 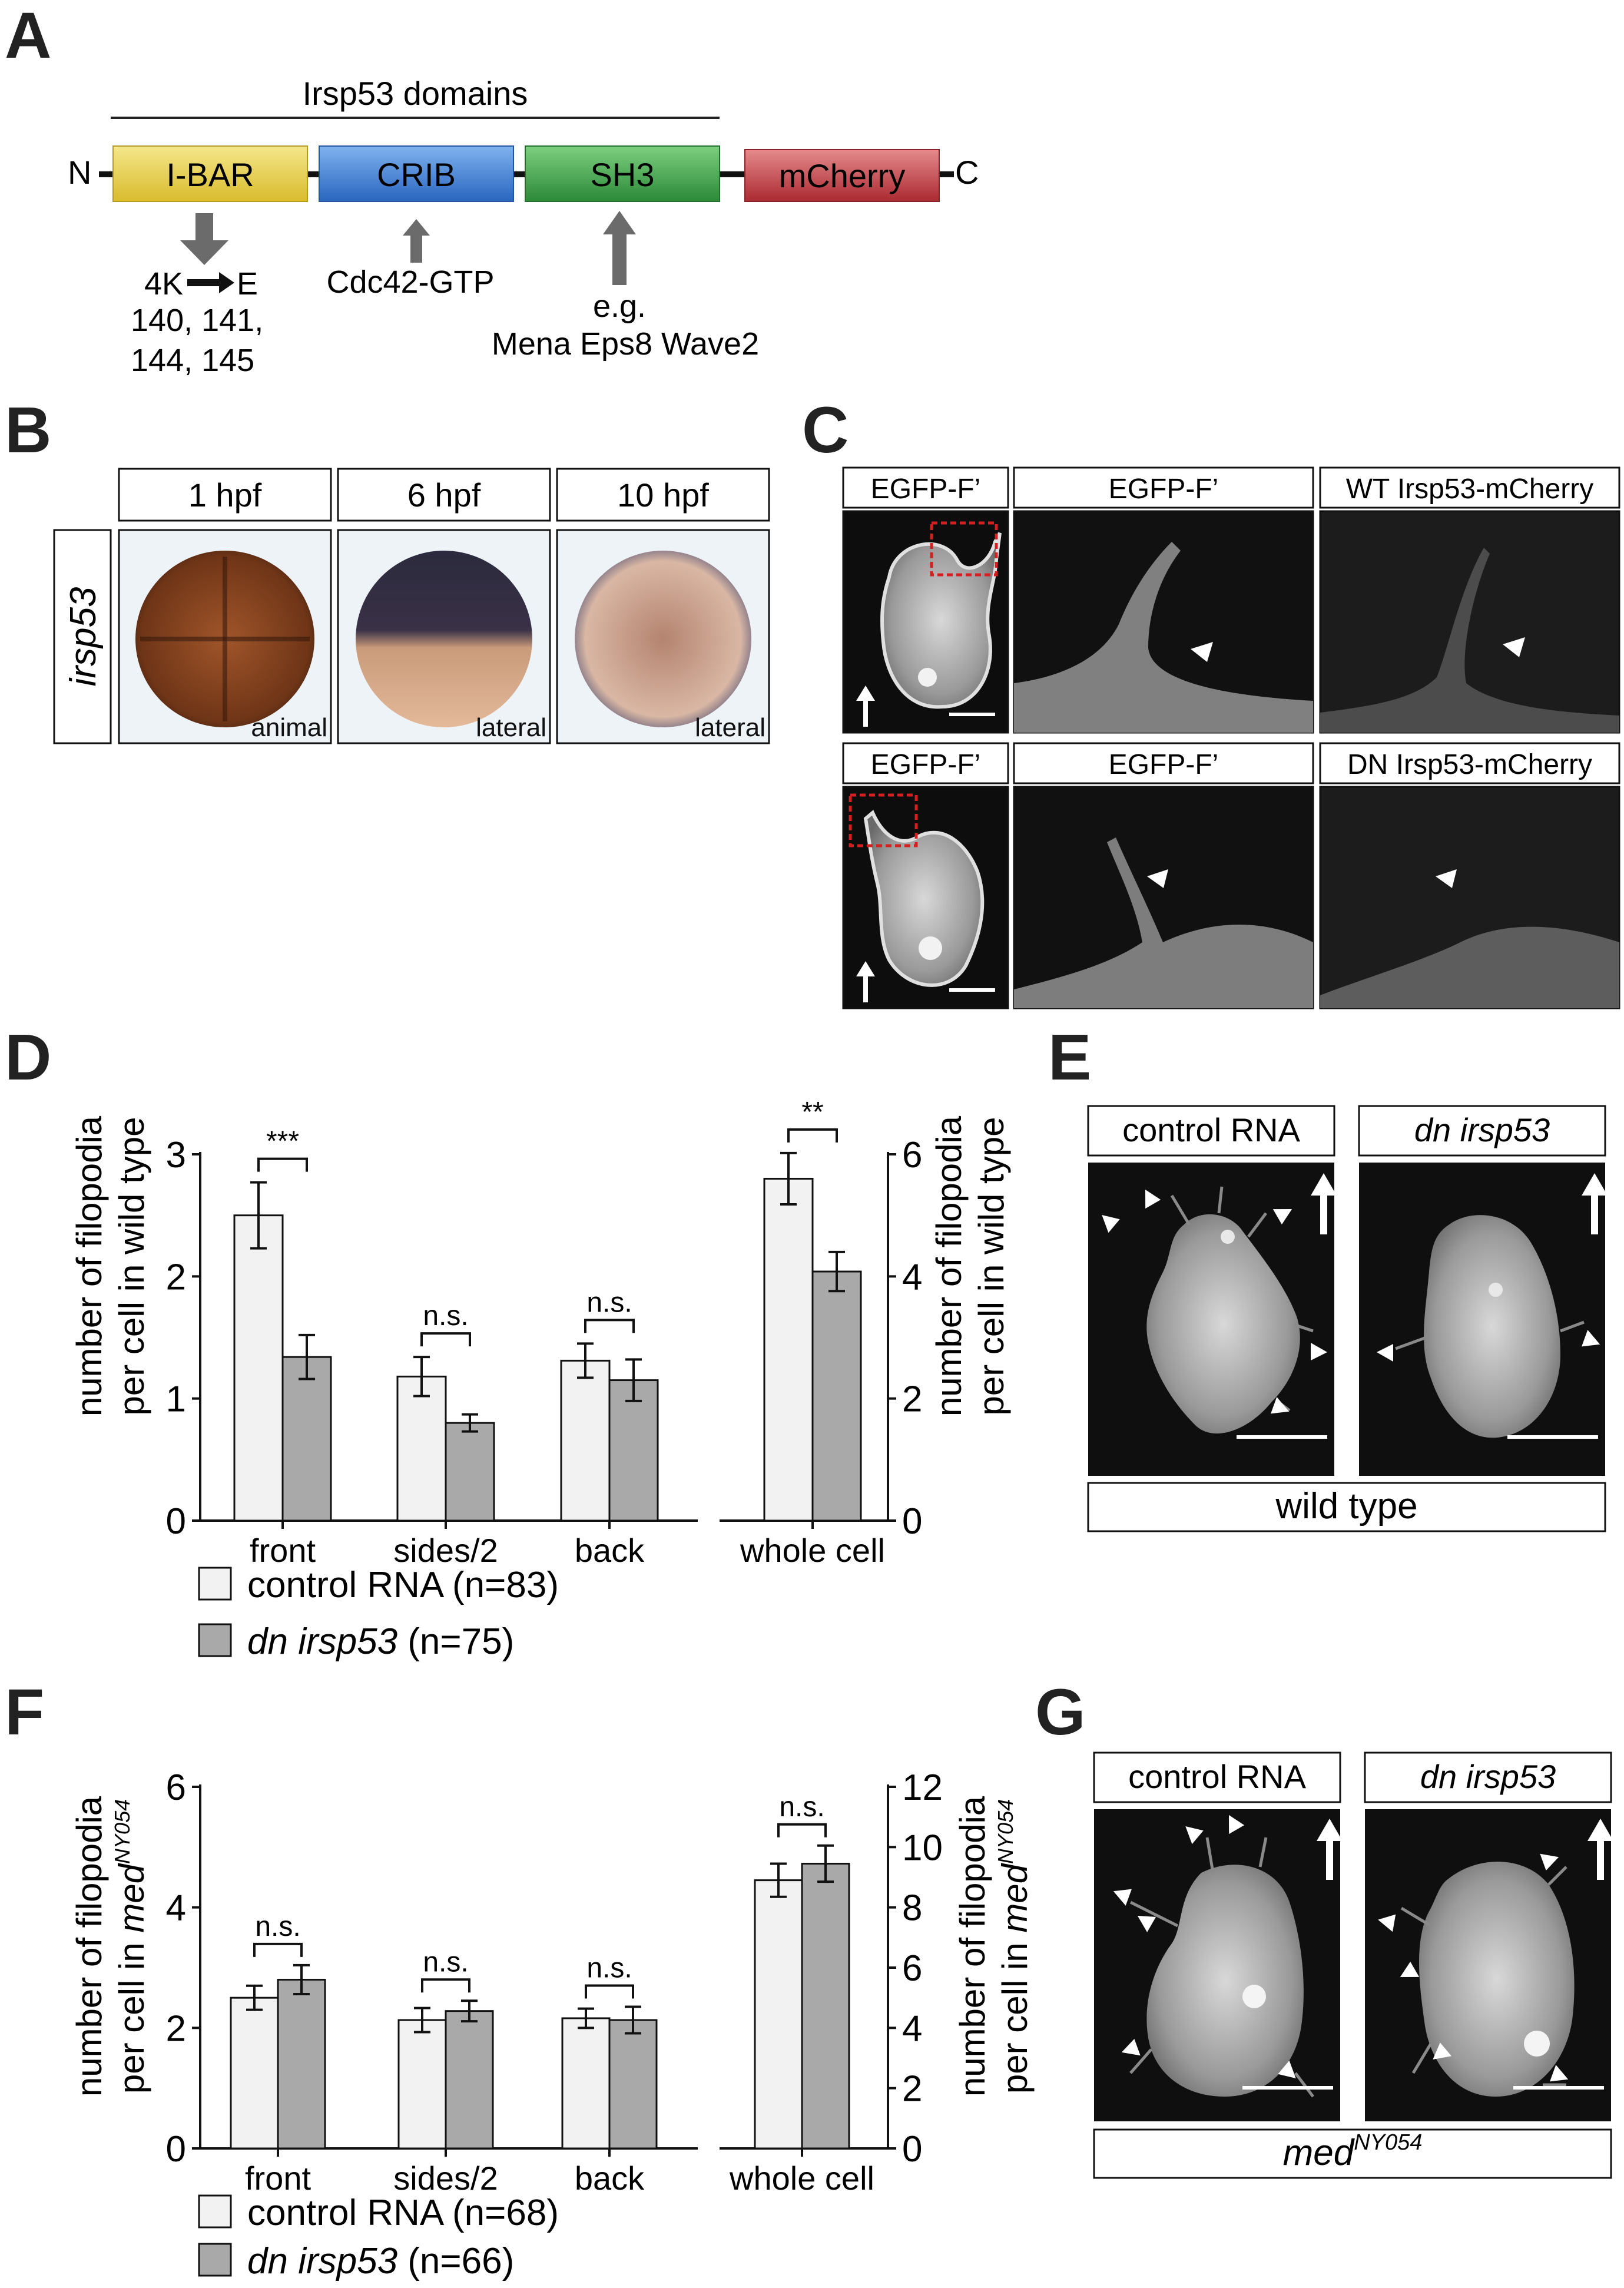 I want to click on g-footer-genotype: medNY054, so click(x=1353, y=2151).